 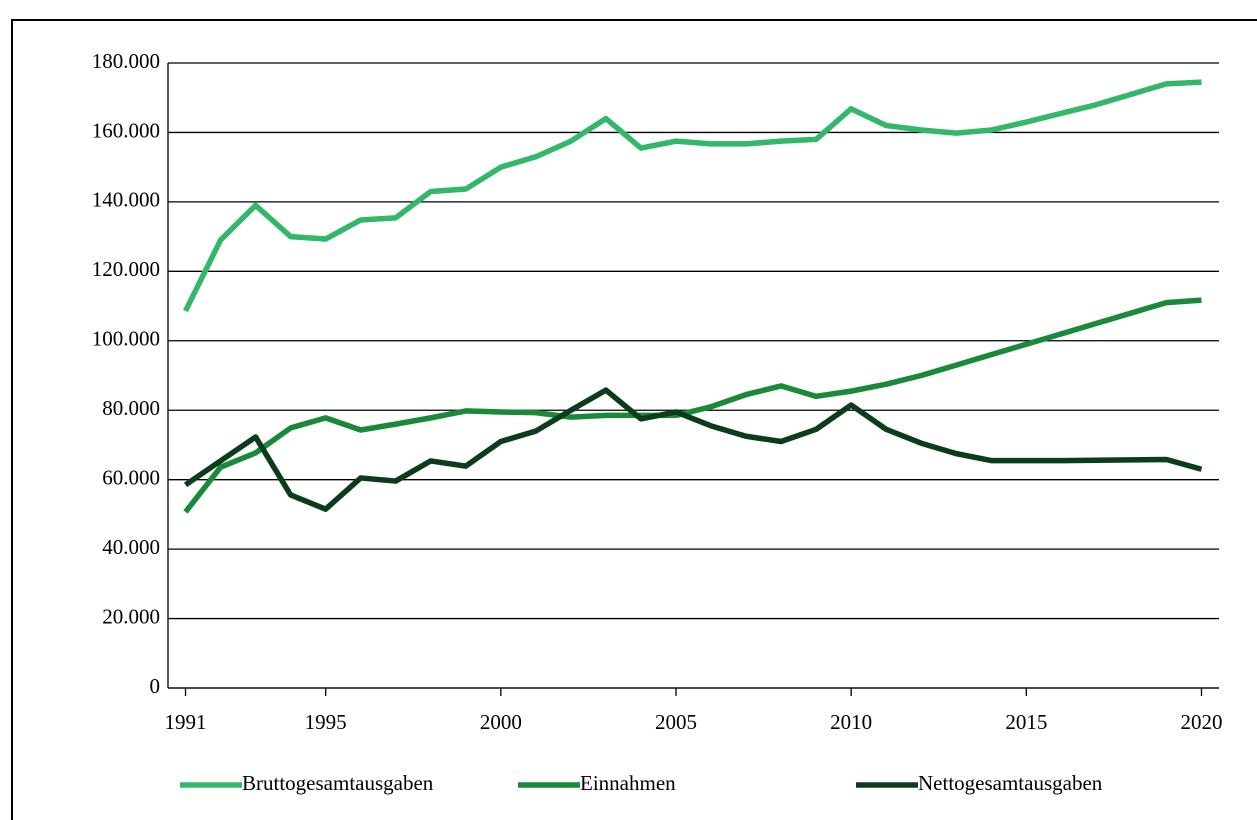 I want to click on y-tick-label: 160.000, so click(x=126, y=130).